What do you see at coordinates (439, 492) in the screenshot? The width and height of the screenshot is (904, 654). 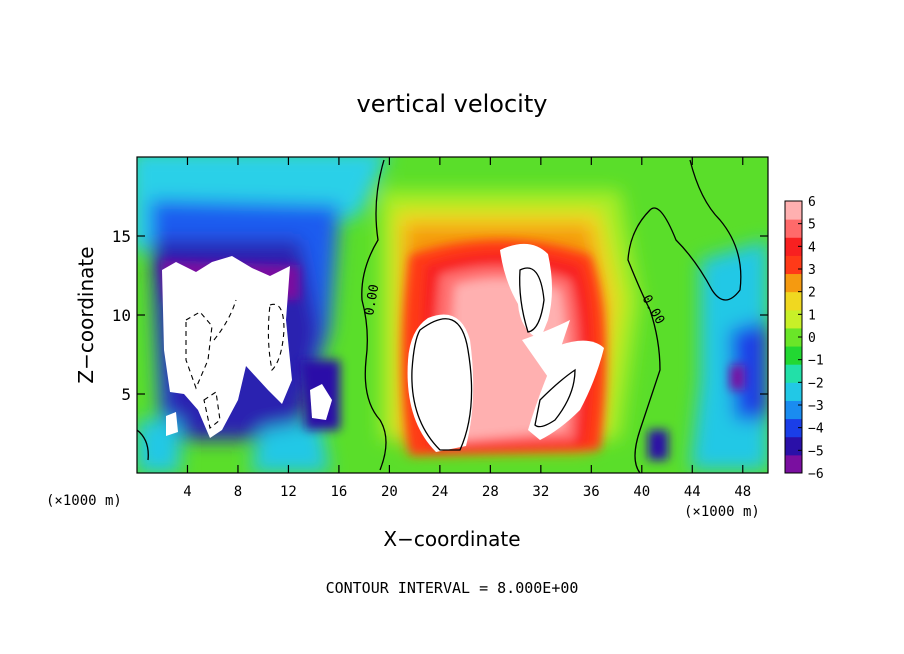 I see `x-tick-label: 24` at bounding box center [439, 492].